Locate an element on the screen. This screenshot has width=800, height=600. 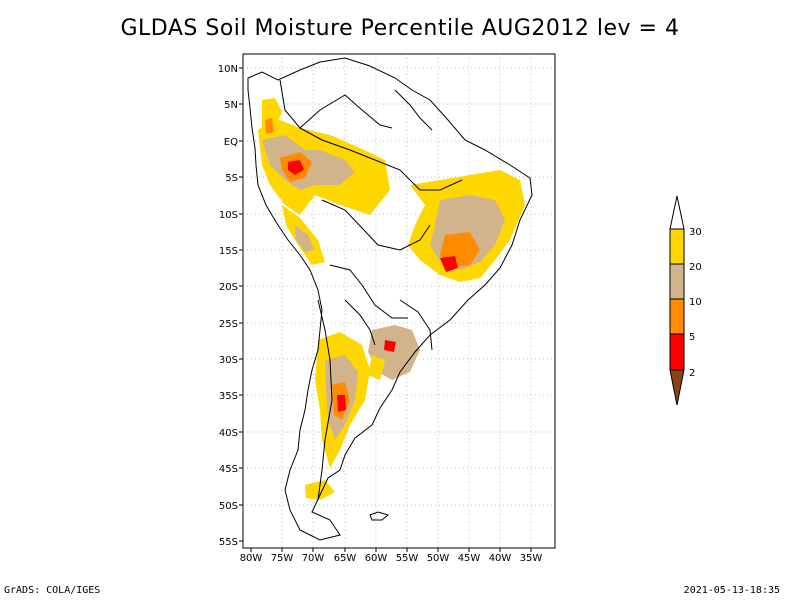
x-tick-75w: 75W is located at coordinates (282, 558).